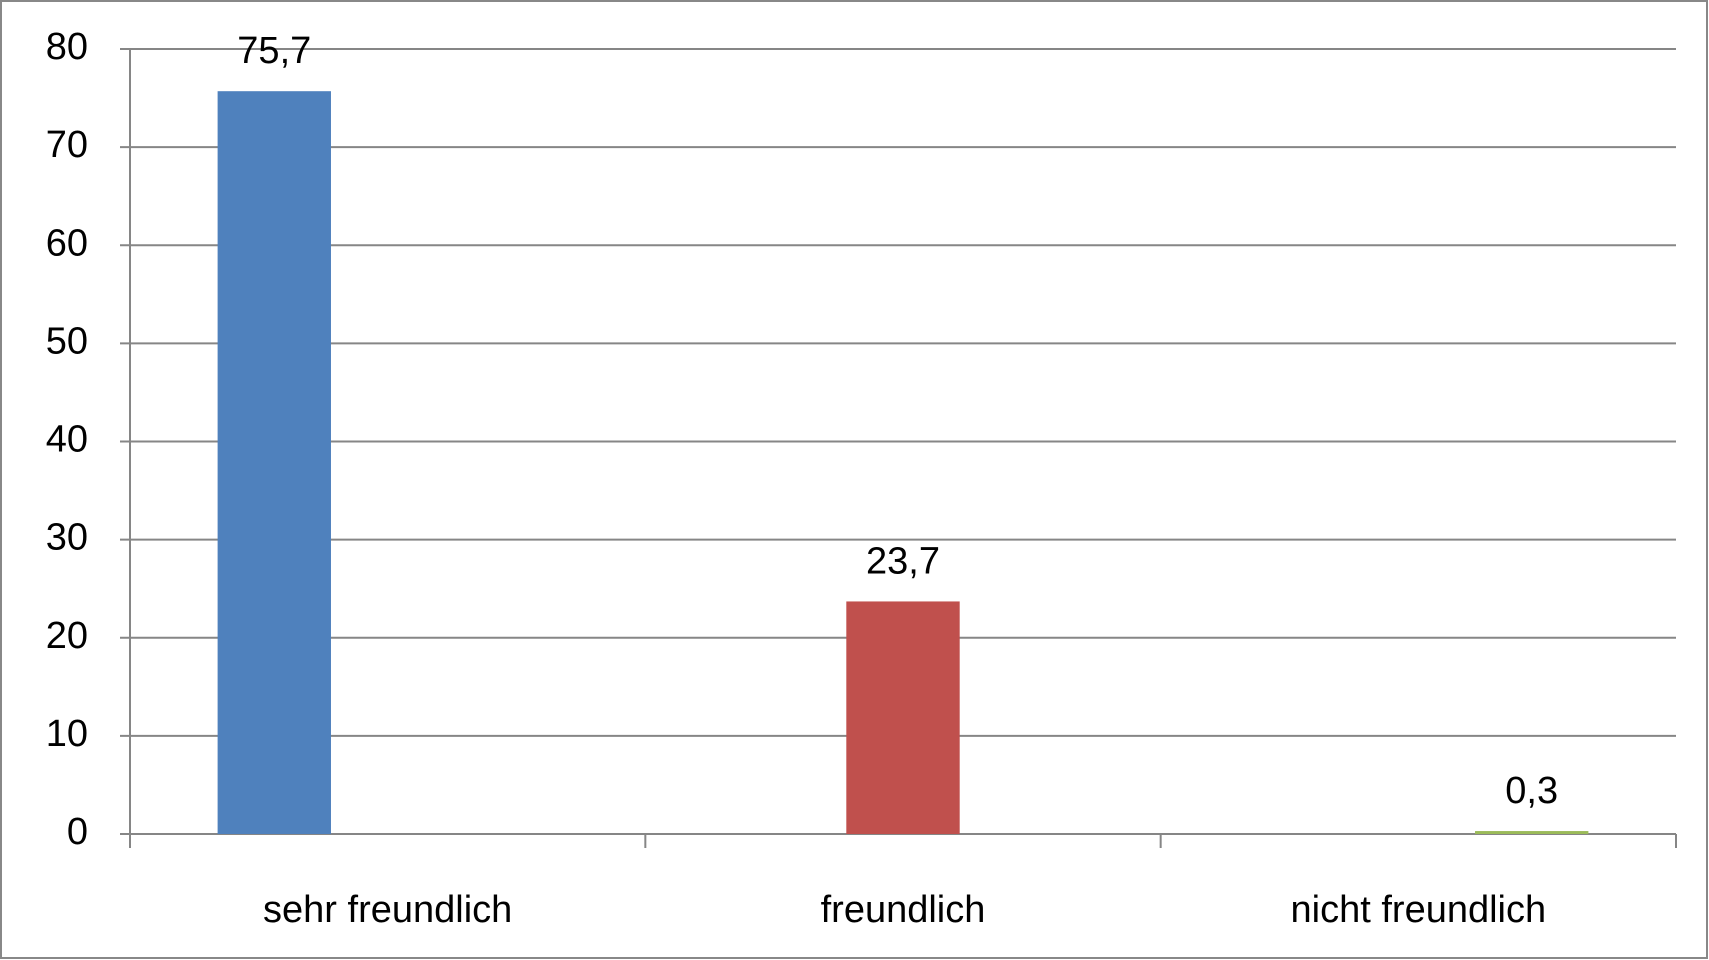 This screenshot has height=960, width=1709. I want to click on y-tick-label: 40, so click(67, 440).